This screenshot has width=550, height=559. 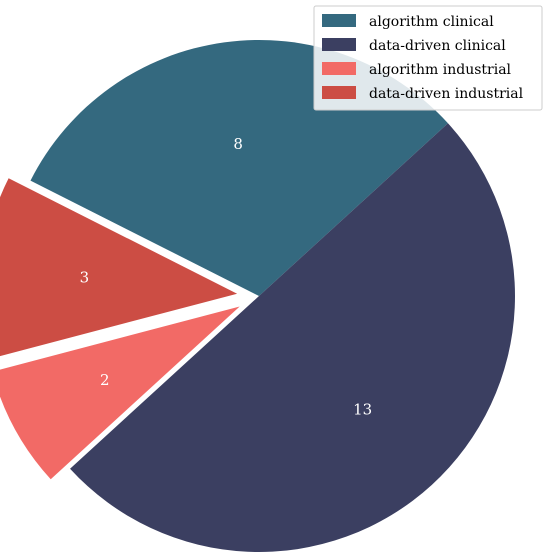 What do you see at coordinates (120, 393) in the screenshot?
I see `pie-slice-algorithm-industrial` at bounding box center [120, 393].